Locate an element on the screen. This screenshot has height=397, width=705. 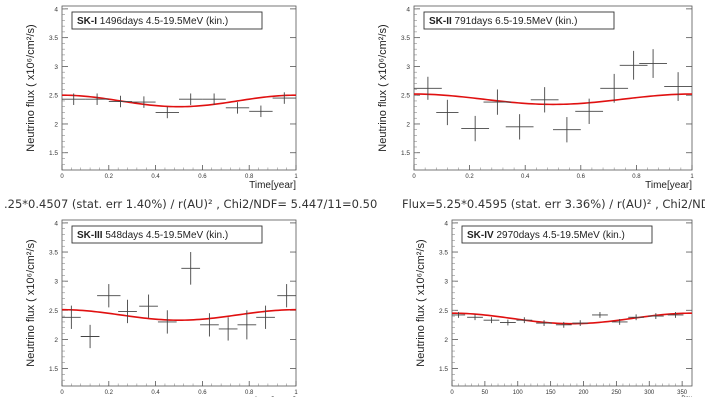
x-tick-label: 100 is located at coordinates (518, 393).